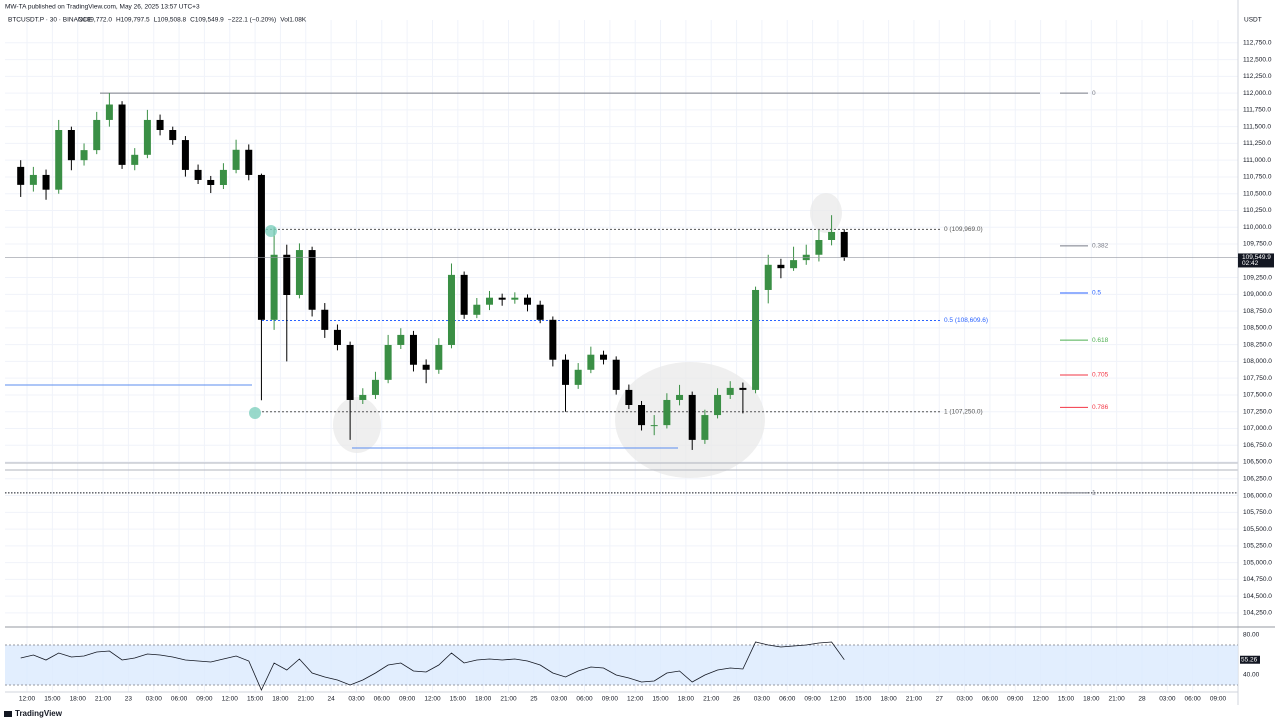 This screenshot has width=1280, height=722. What do you see at coordinates (1257, 126) in the screenshot?
I see `y-tick-label: 111,500.0` at bounding box center [1257, 126].